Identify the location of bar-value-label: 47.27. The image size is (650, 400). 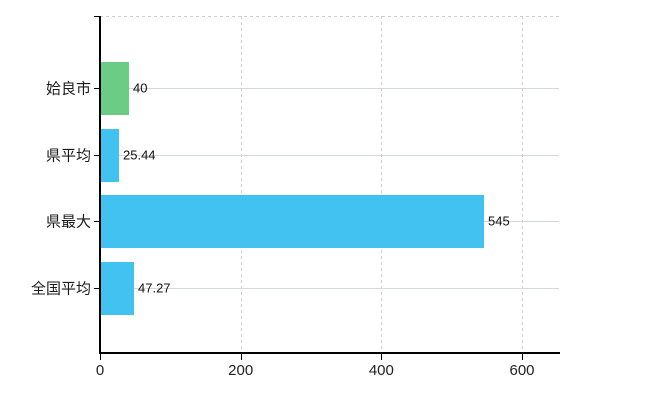
(154, 288).